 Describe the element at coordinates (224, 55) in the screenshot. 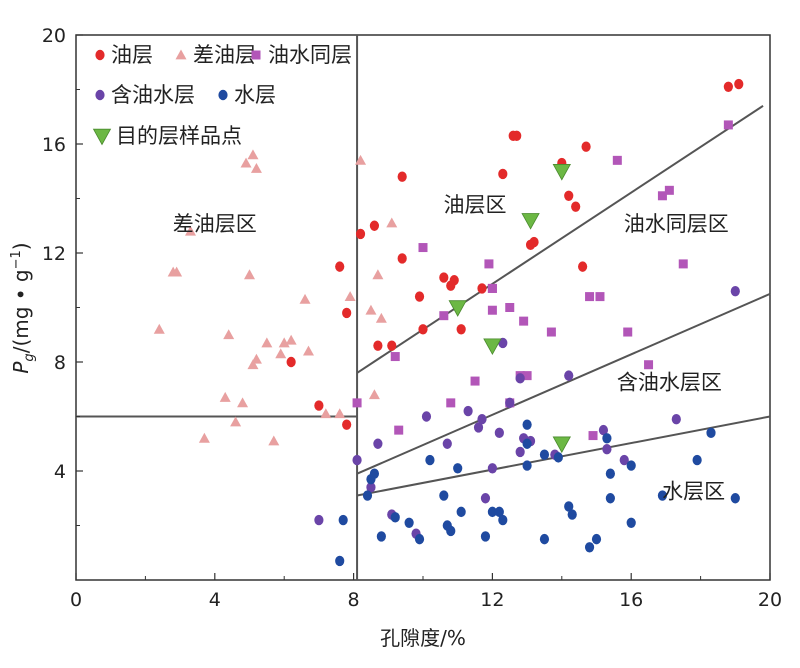

I see `legend-label-poor_oil: 差油层` at that location.